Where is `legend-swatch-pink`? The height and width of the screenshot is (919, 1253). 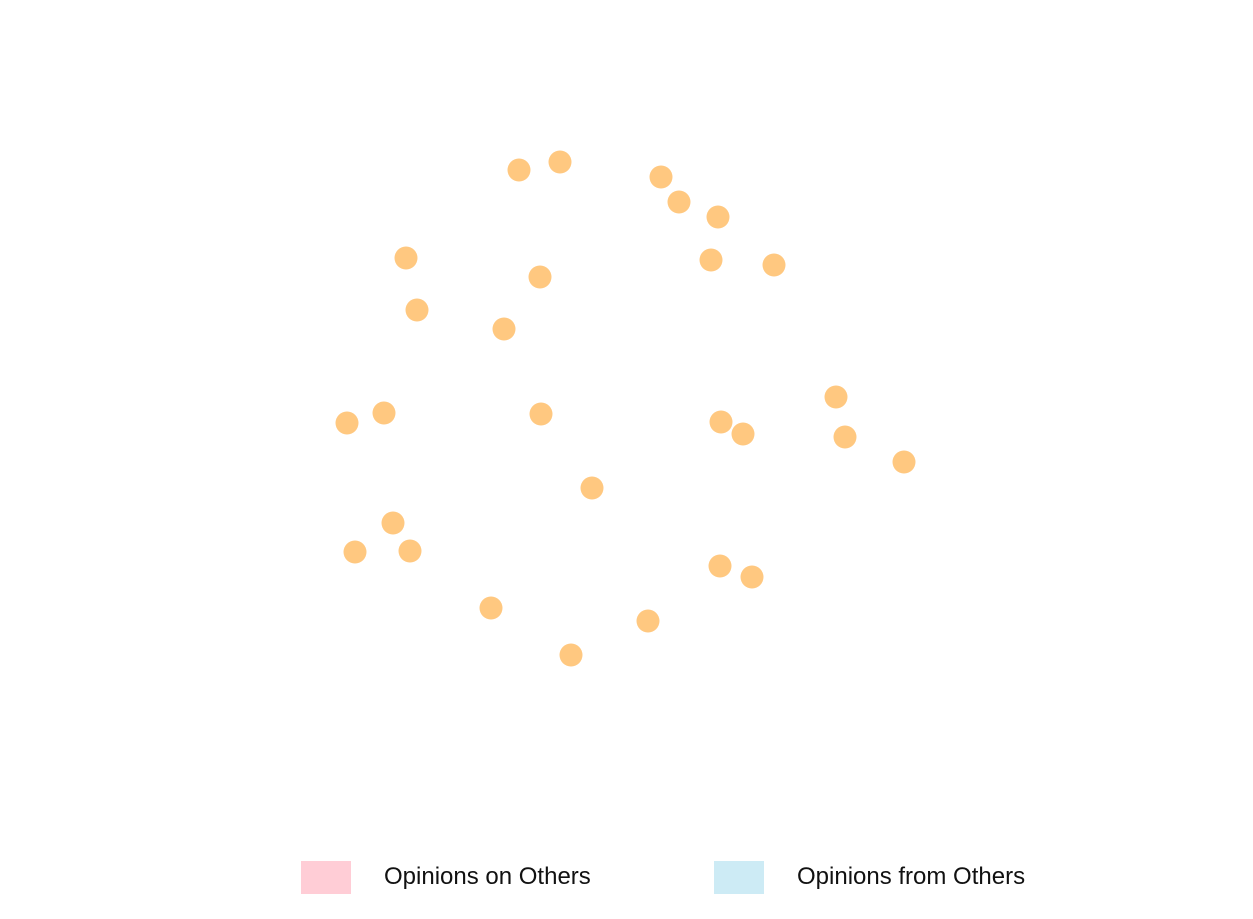 legend-swatch-pink is located at coordinates (326, 877).